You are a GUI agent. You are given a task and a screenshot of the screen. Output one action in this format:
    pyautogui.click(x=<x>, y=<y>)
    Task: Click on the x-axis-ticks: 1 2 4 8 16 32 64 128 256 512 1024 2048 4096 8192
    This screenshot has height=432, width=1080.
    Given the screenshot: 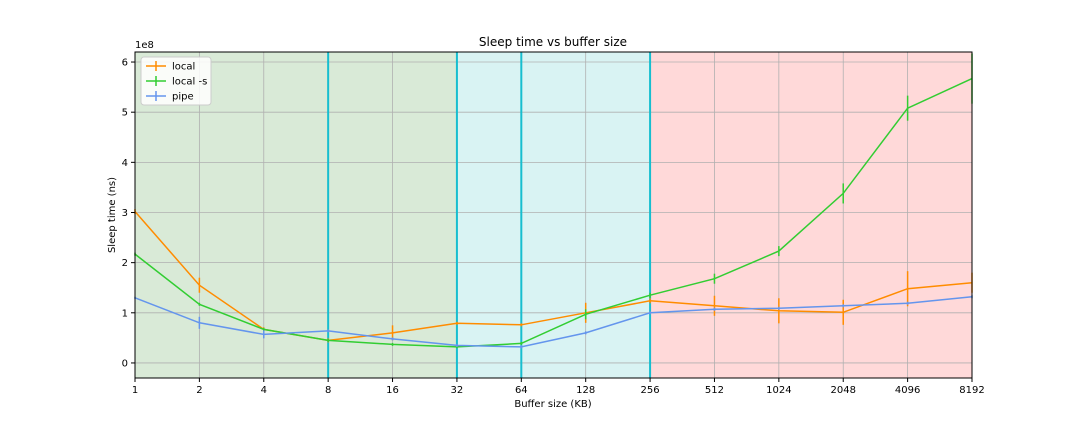 What is the action you would take?
    pyautogui.click(x=558, y=387)
    